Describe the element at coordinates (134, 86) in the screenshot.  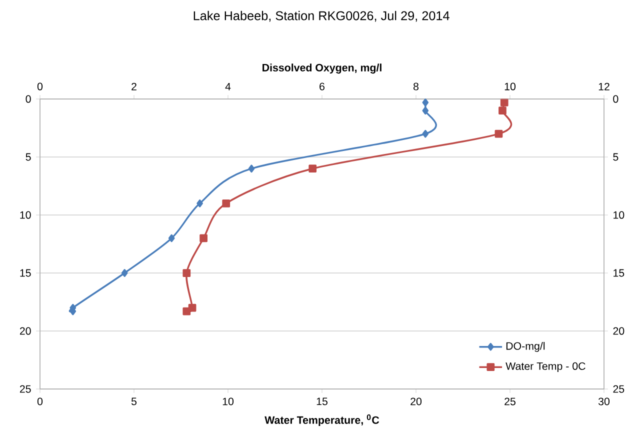
I see `x2-tick-label: 2` at that location.